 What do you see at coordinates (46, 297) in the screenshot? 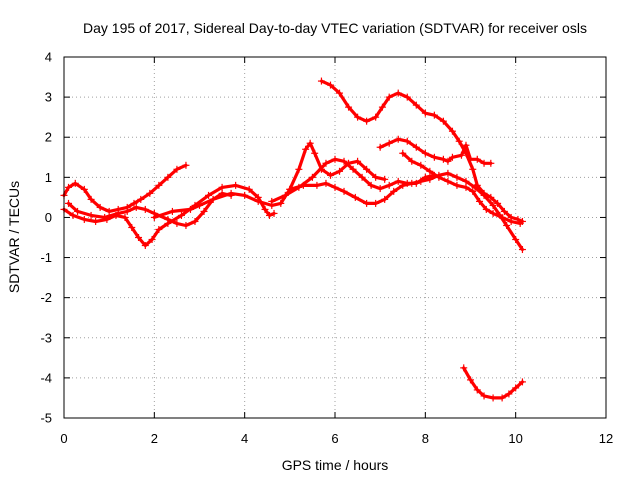
I see `y-tick-label: -2` at bounding box center [46, 297].